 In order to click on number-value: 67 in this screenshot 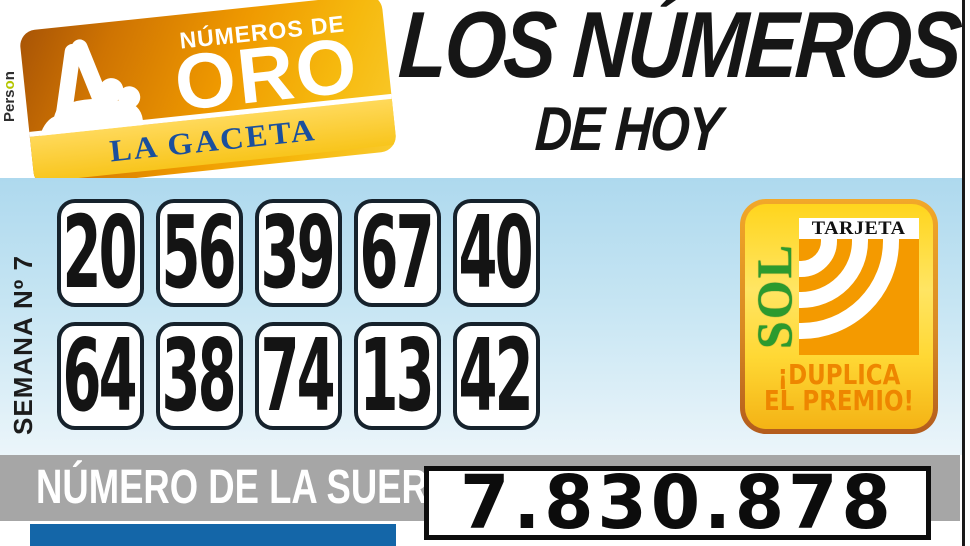, I will do `click(397, 252)`.